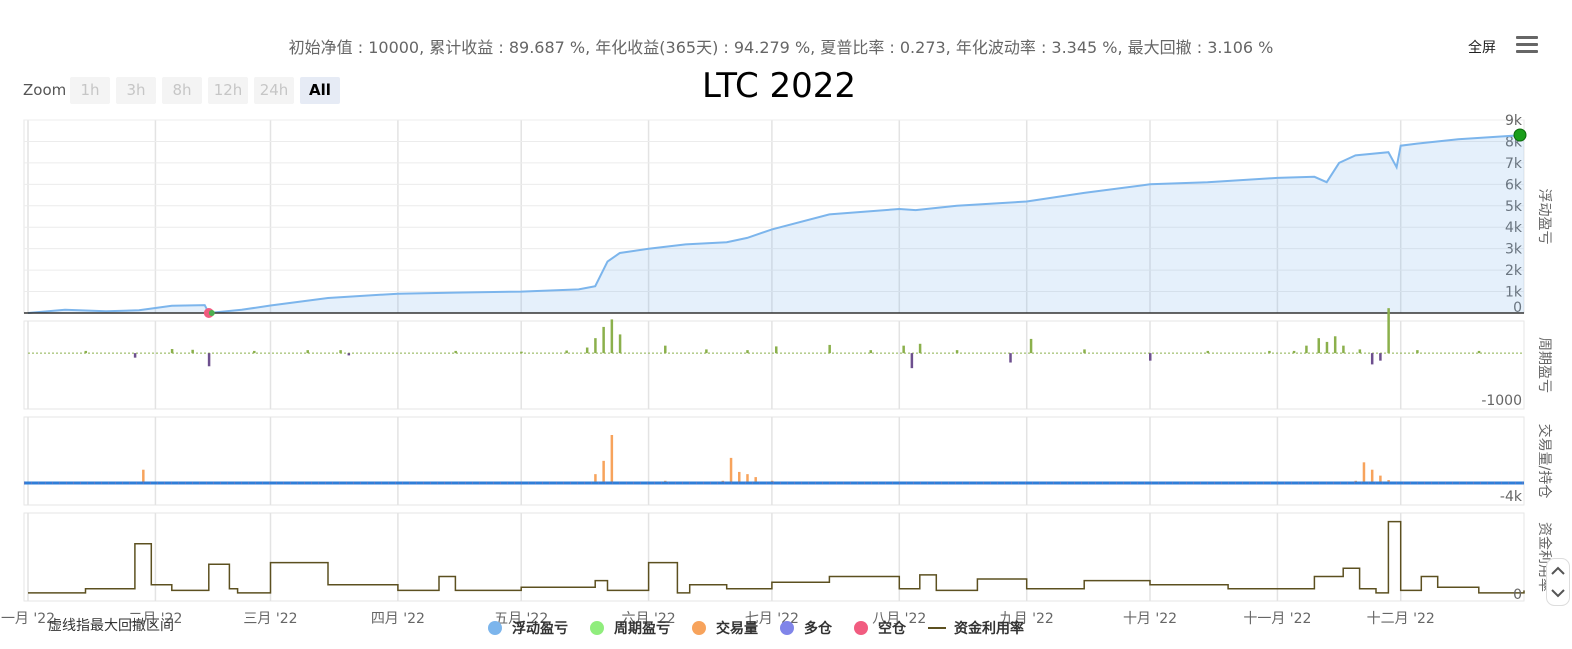 The height and width of the screenshot is (649, 1572). Describe the element at coordinates (1514, 185) in the screenshot. I see `y-tick-label: 6k` at that location.